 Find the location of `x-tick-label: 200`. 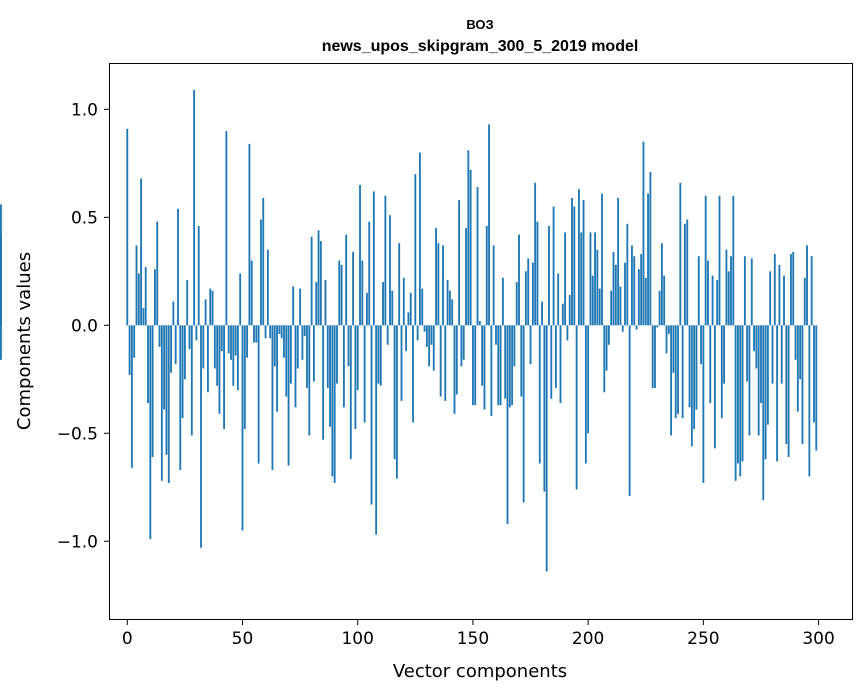

x-tick-label: 200 is located at coordinates (588, 639).